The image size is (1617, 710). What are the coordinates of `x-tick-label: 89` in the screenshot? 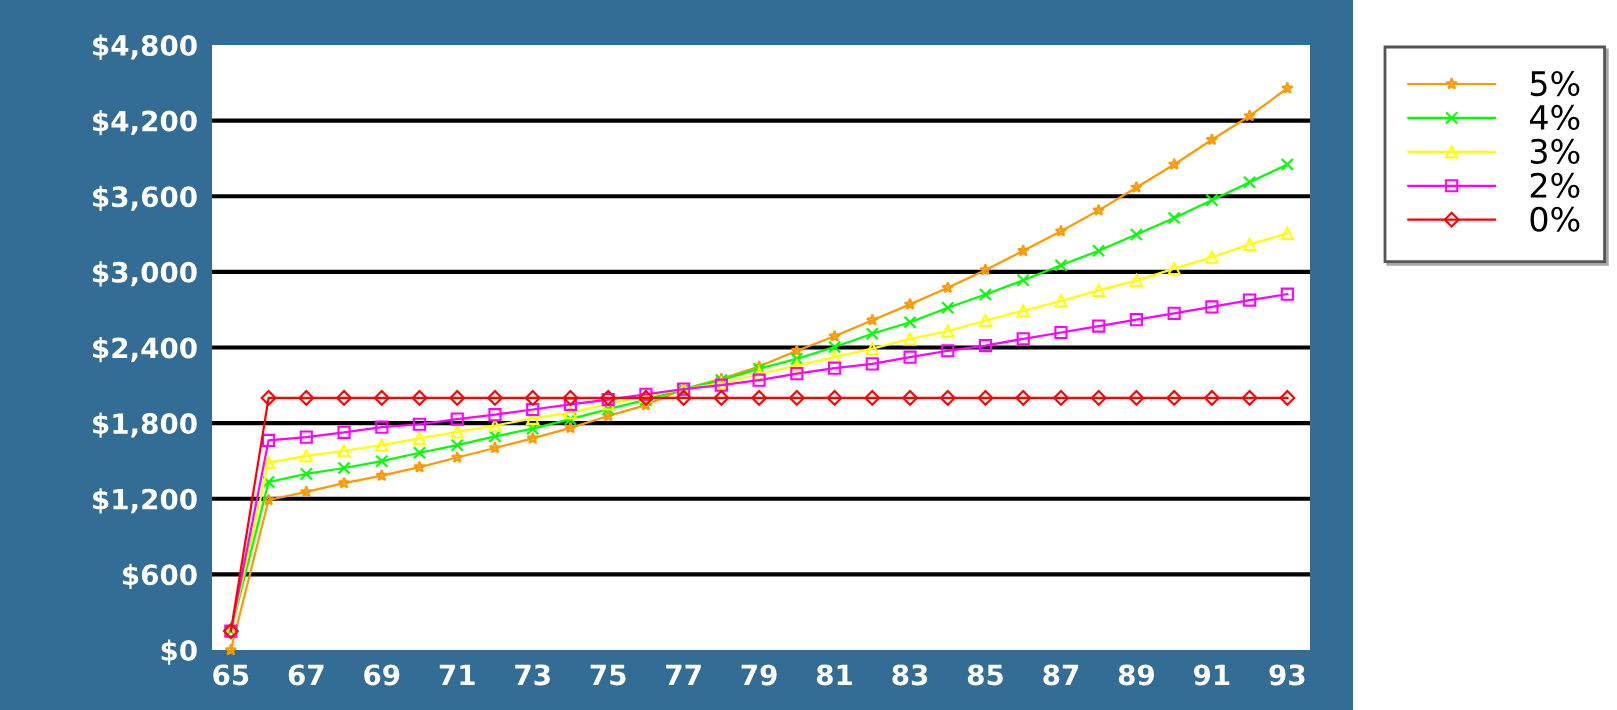 It's located at (1136, 675).